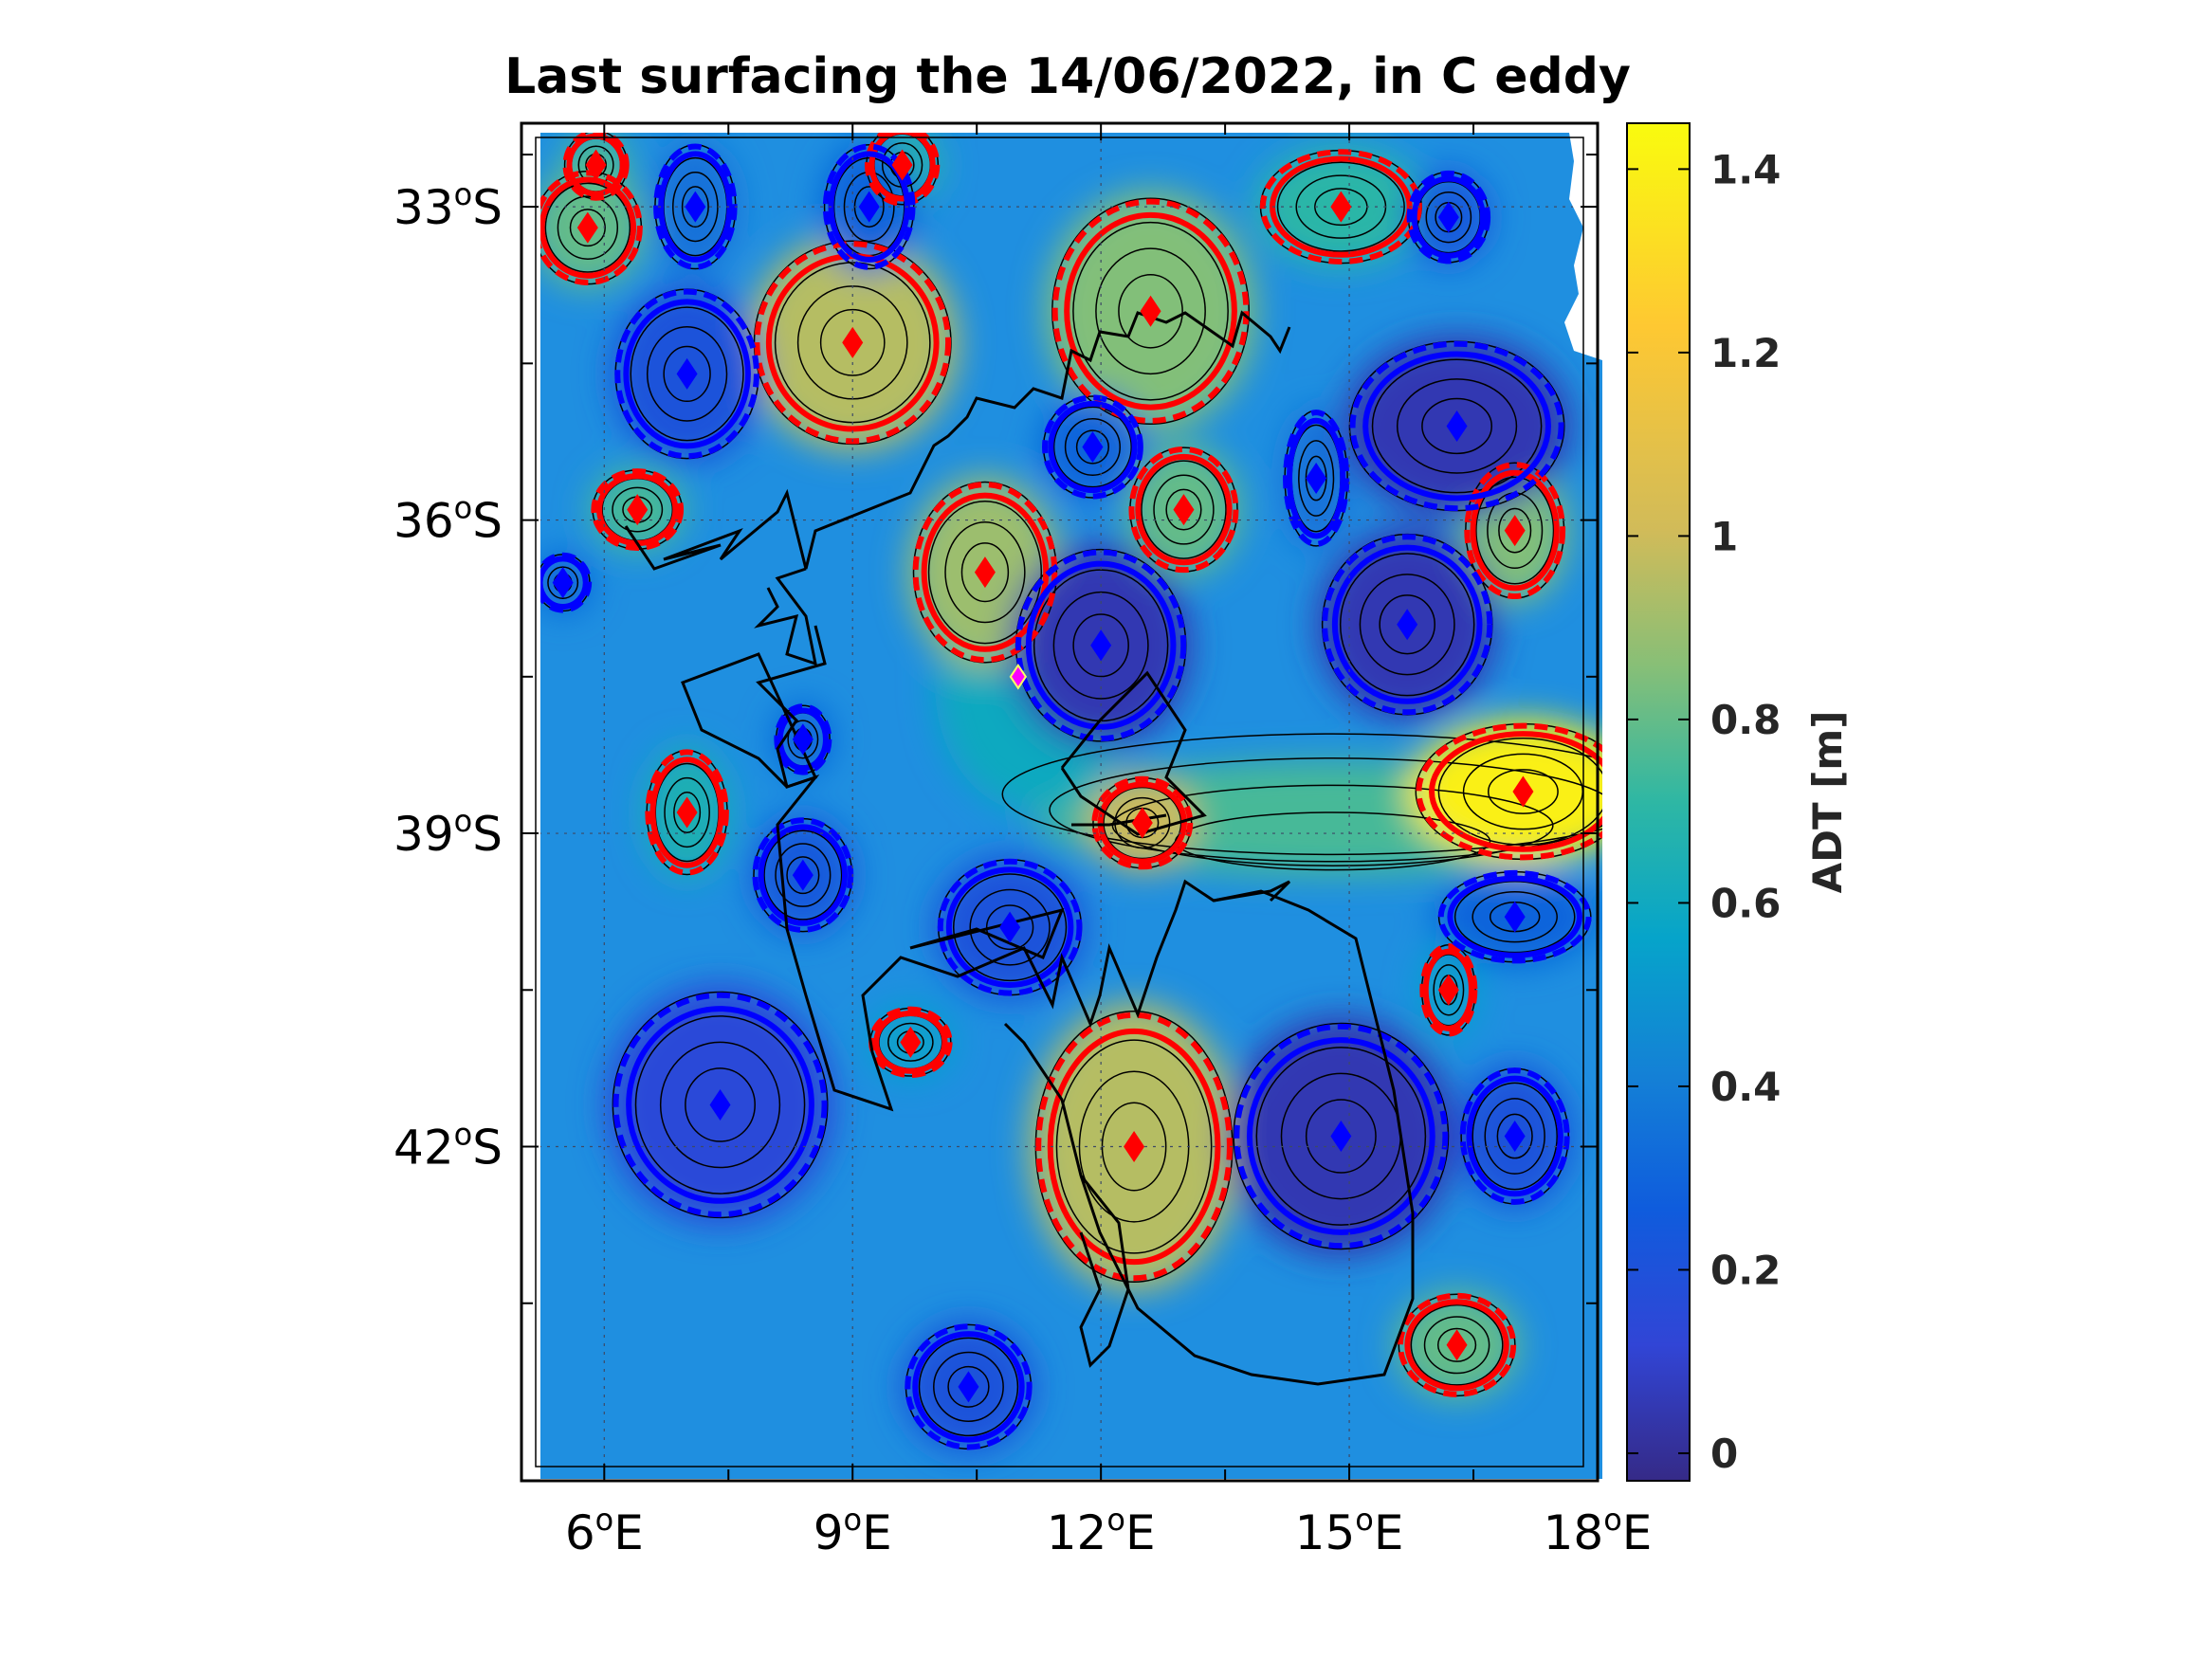 This screenshot has width=2212, height=1659. What do you see at coordinates (1827, 802) in the screenshot?
I see `colorbar-label: ADT [m]` at bounding box center [1827, 802].